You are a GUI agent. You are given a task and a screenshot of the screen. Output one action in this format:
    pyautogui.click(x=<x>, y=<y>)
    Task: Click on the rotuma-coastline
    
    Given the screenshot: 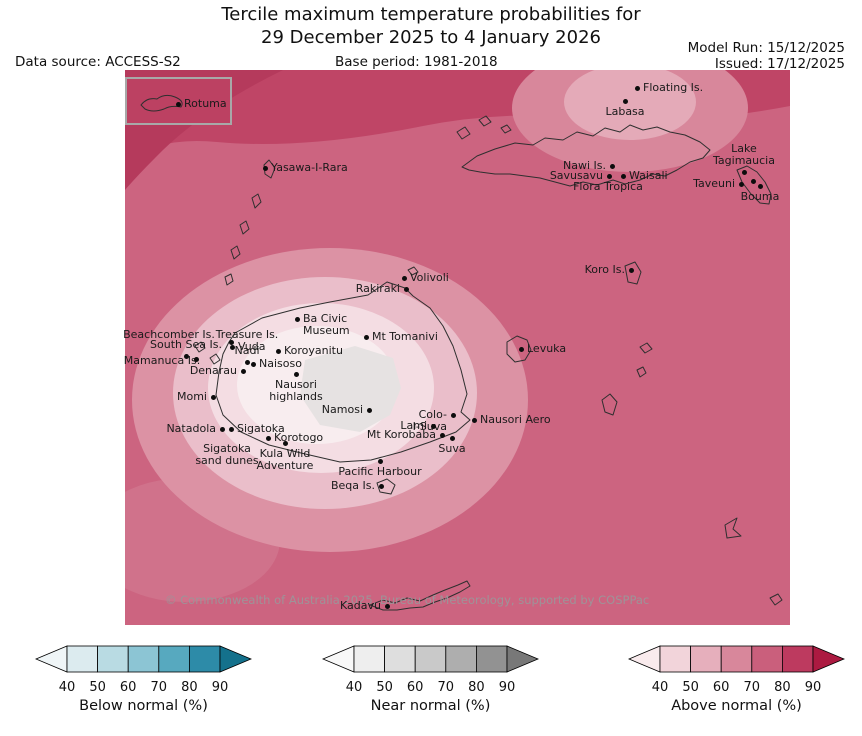 What is the action you would take?
    pyautogui.click(x=161, y=103)
    